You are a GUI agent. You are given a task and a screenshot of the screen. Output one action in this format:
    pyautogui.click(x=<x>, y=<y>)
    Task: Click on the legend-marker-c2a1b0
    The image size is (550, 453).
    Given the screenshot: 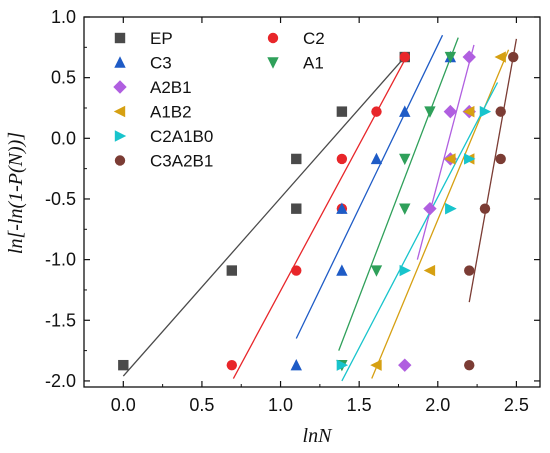 What is the action you would take?
    pyautogui.click(x=120, y=136)
    